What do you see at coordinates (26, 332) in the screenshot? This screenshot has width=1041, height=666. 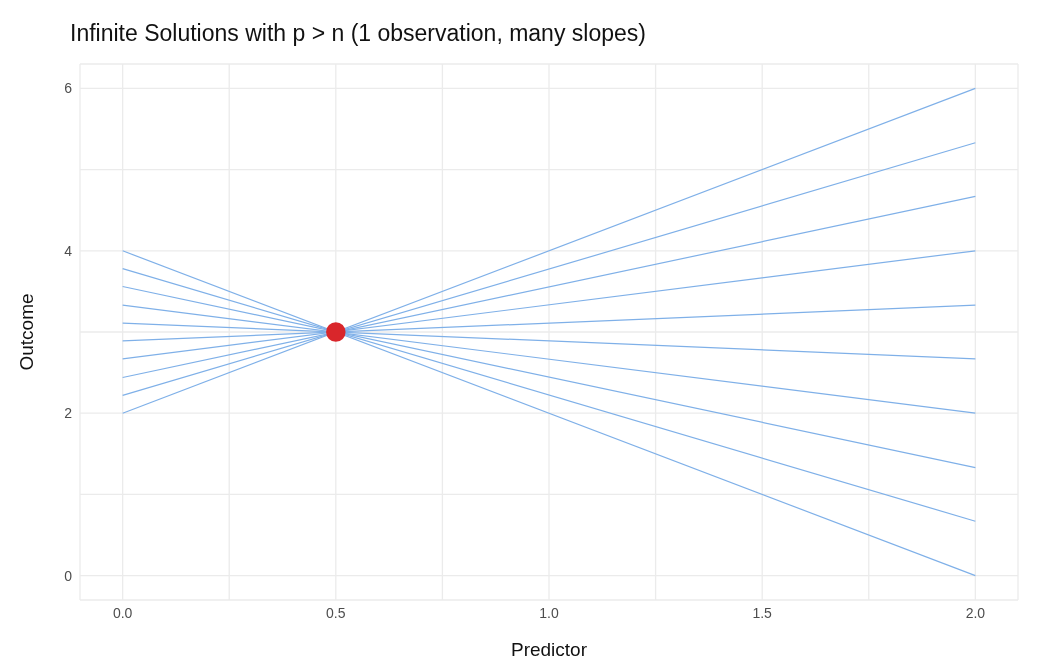 I see `y-axis-title: Outcome` at bounding box center [26, 332].